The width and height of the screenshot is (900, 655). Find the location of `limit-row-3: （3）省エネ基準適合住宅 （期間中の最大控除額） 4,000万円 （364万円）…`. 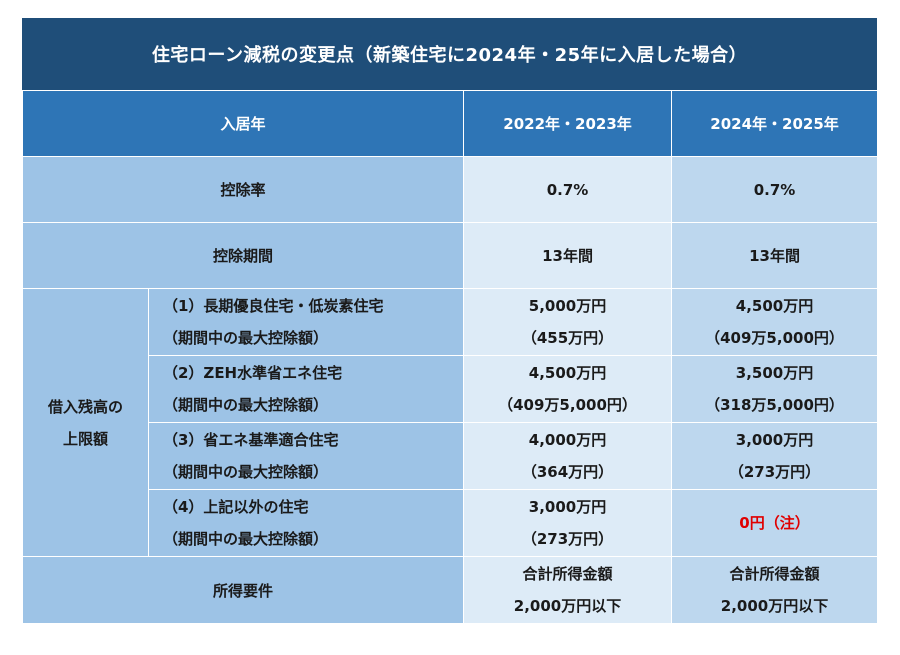

limit-row-3: （3）省エネ基準適合住宅 （期間中の最大控除額） 4,000万円 （364万円）… is located at coordinates (451, 456).